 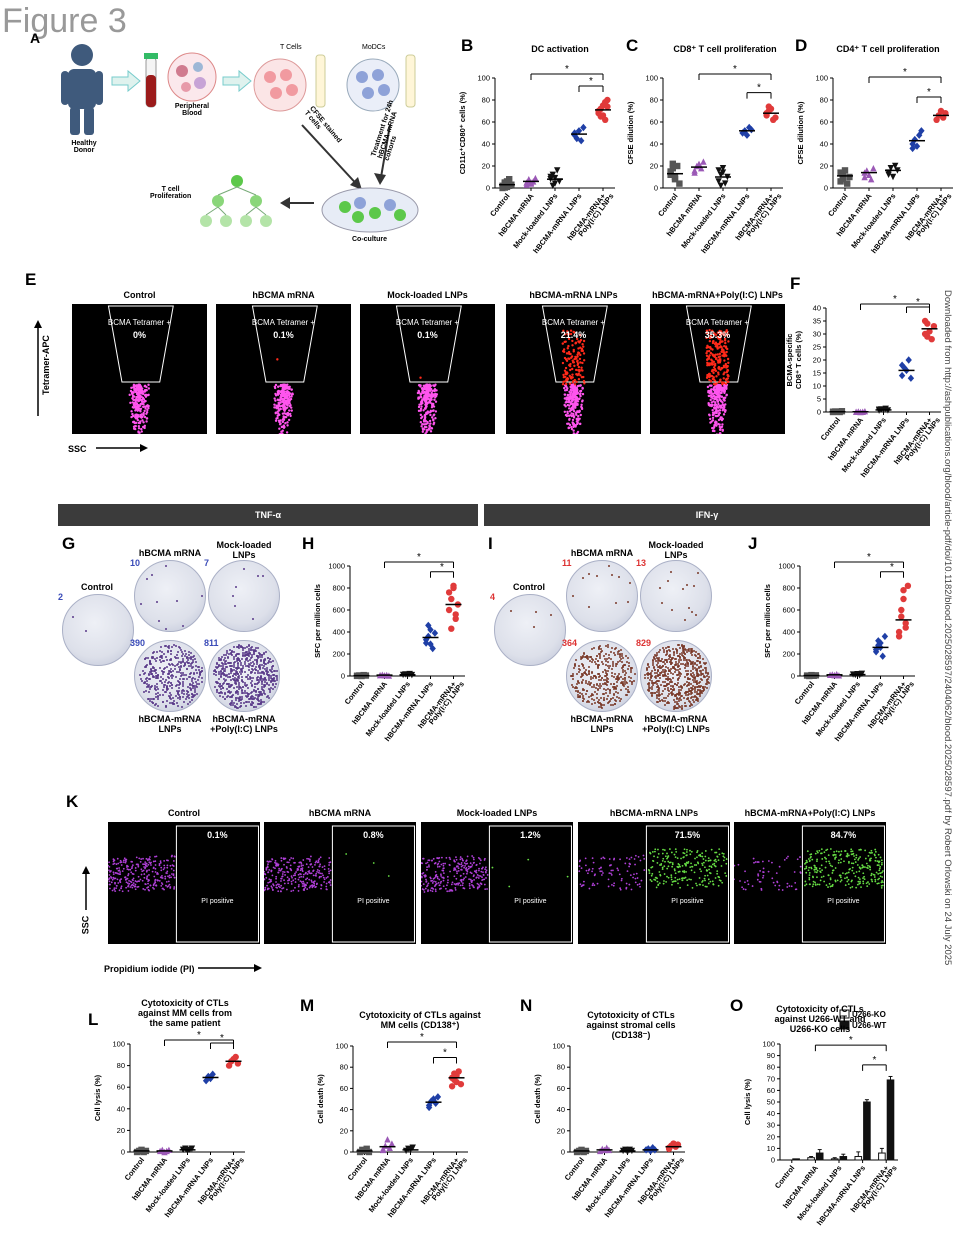 I want to click on y-tick-label: 15, so click(x=817, y=373).